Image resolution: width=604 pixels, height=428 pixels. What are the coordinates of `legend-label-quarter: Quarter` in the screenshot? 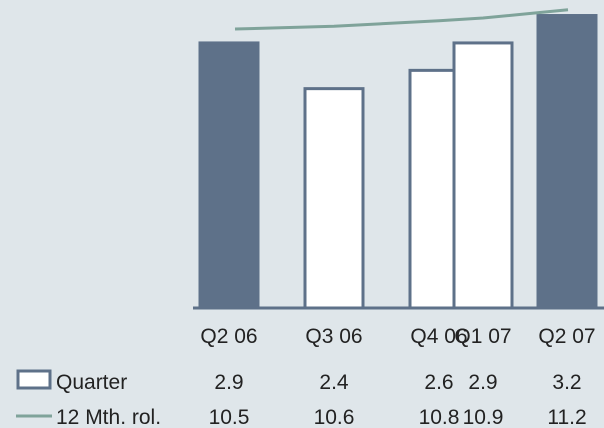 It's located at (91, 382).